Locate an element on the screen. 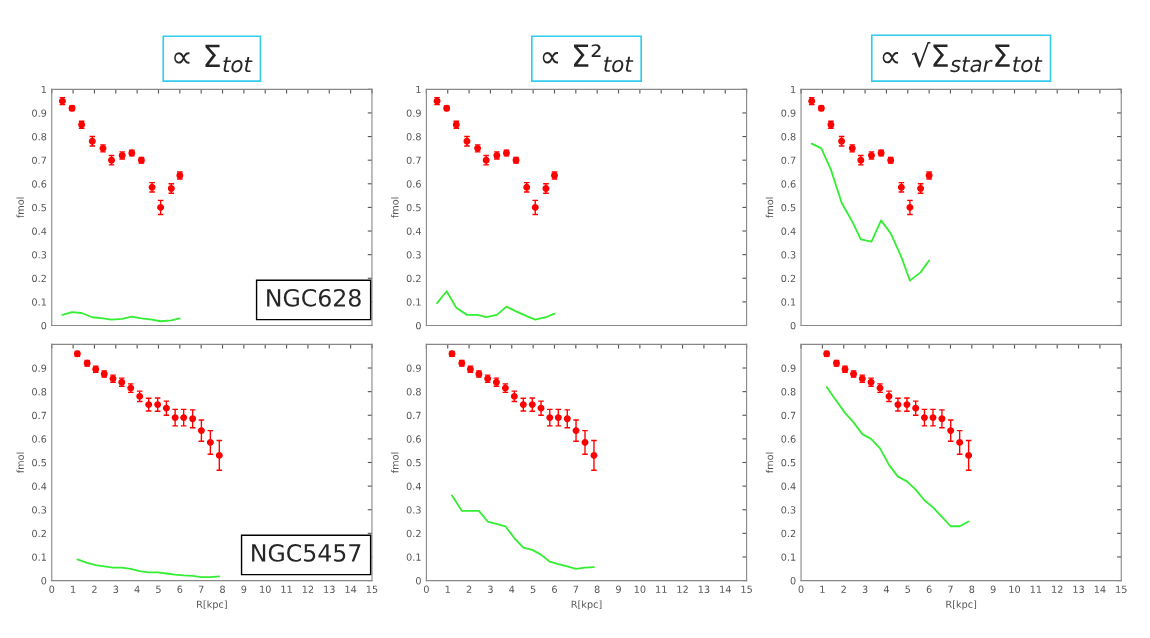  x-tick-label: 6 is located at coordinates (929, 589).